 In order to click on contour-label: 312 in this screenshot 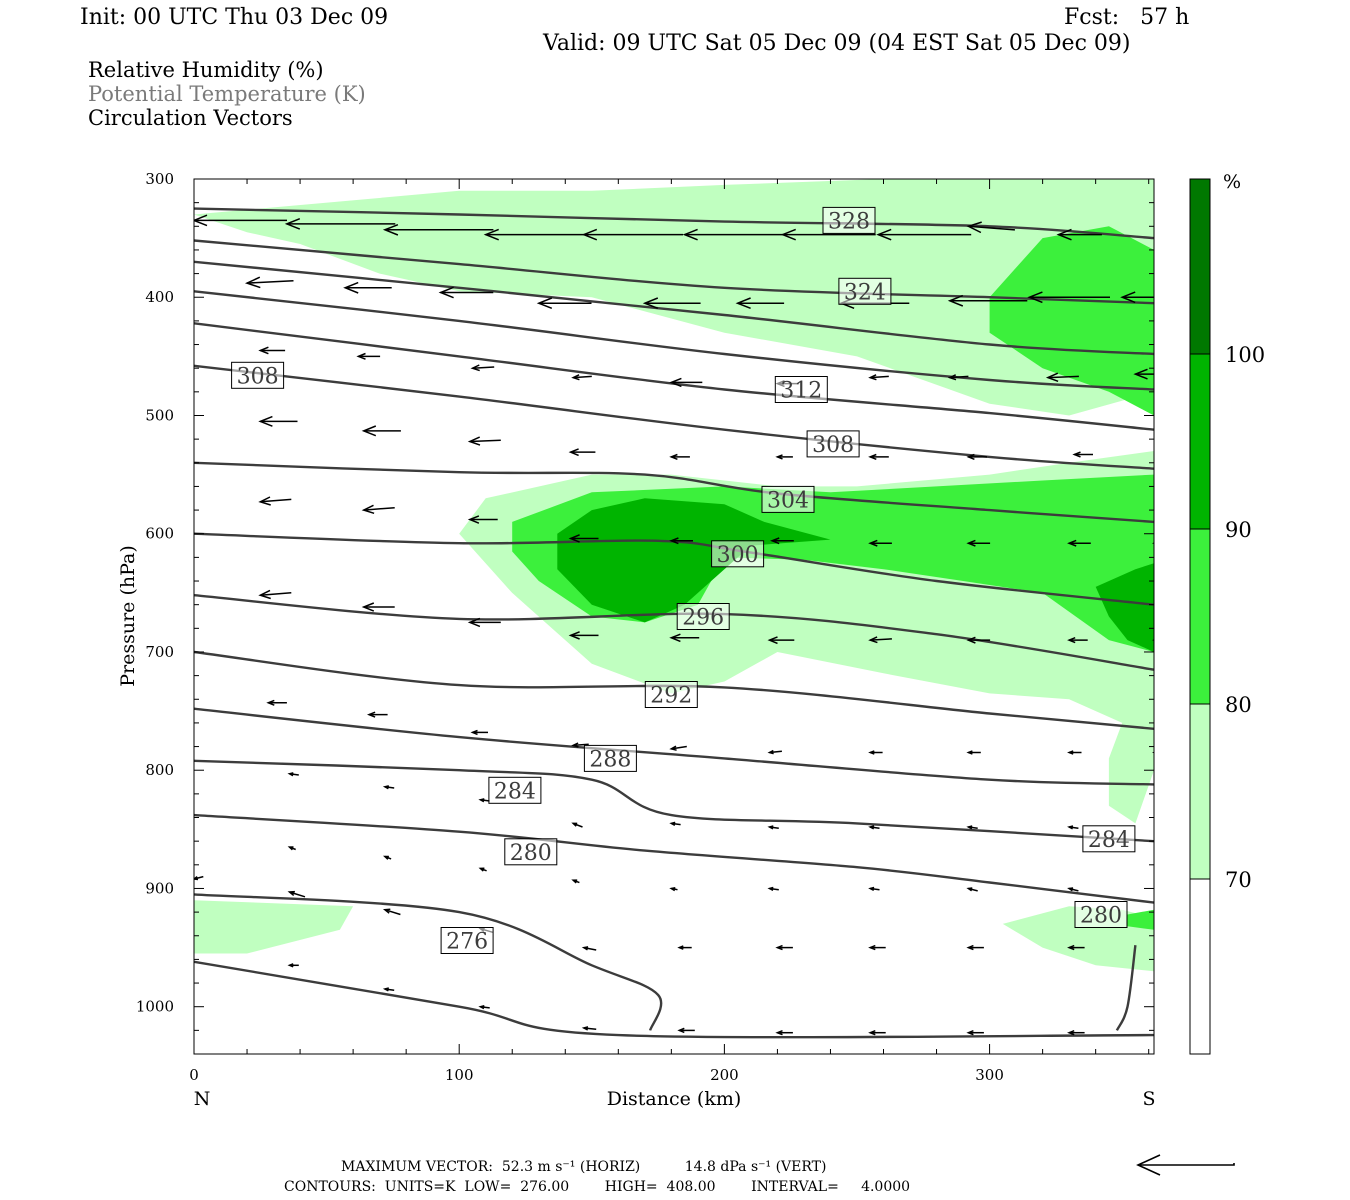, I will do `click(801, 390)`.